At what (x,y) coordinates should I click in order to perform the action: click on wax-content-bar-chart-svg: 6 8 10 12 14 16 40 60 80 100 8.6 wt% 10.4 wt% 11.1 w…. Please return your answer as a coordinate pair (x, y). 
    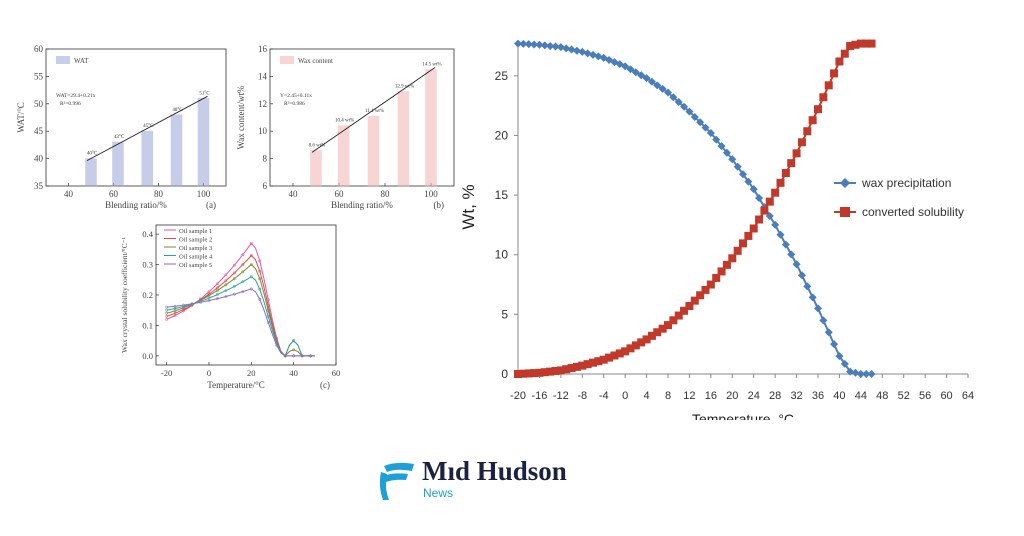
    Looking at the image, I should click on (345, 127).